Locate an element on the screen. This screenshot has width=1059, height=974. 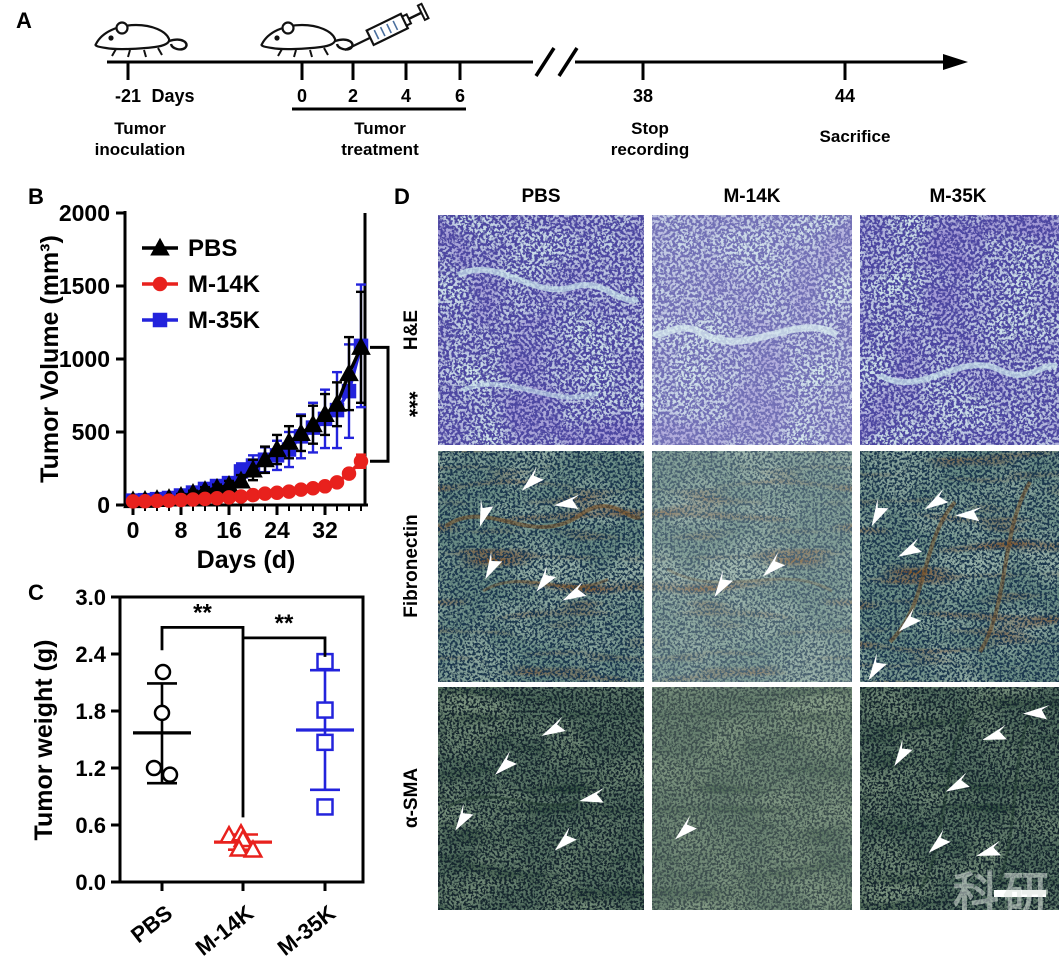
legend-label: M-35K is located at coordinates (224, 320).